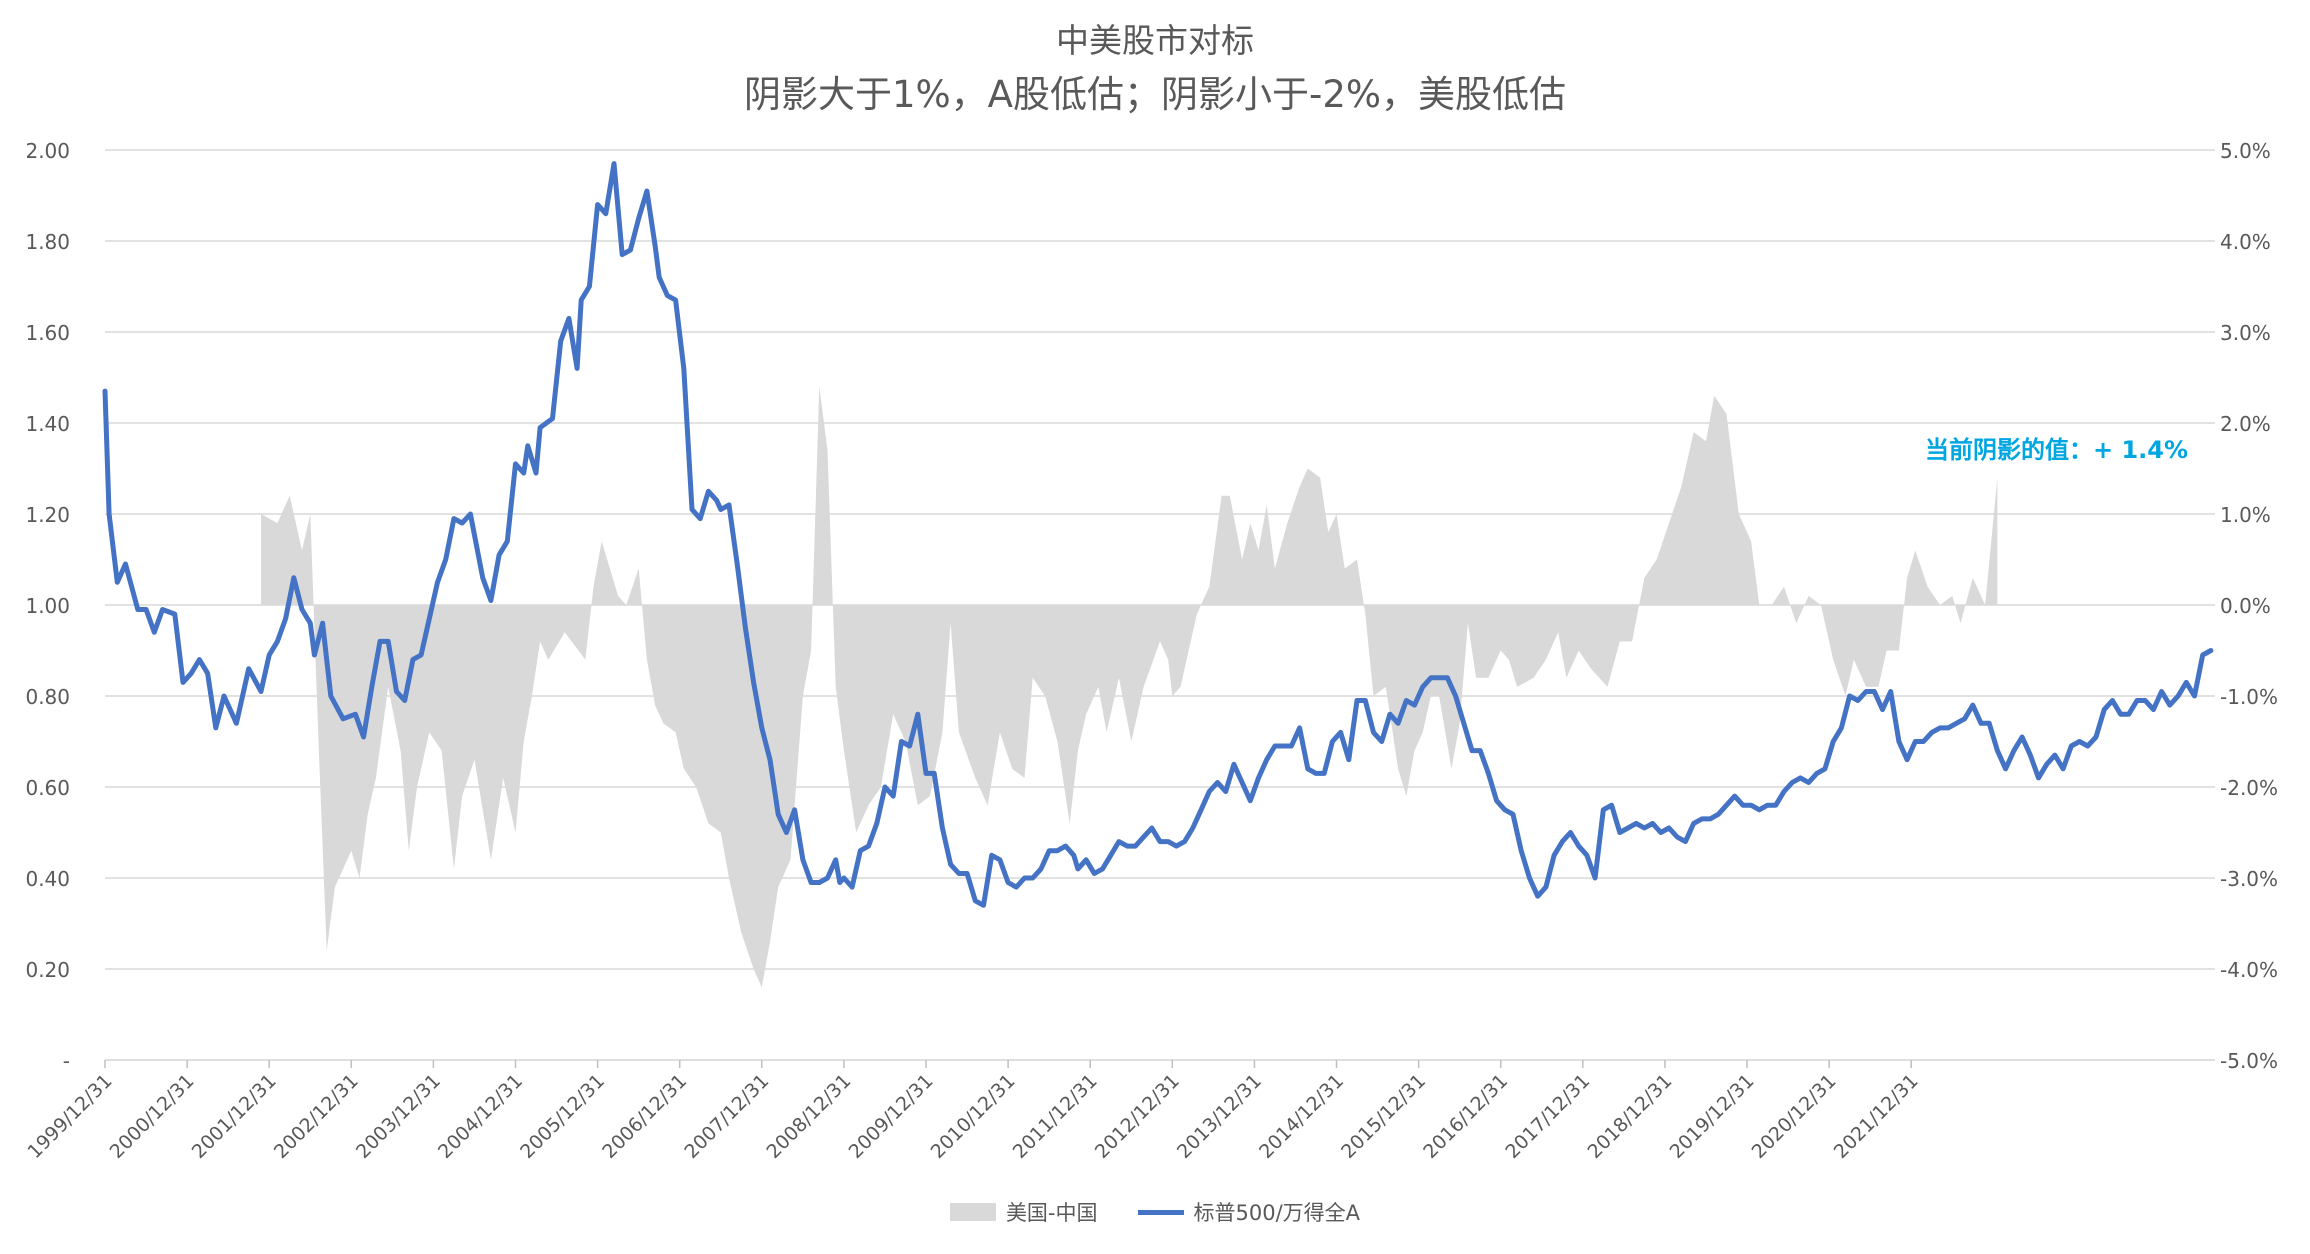 This screenshot has width=2310, height=1254. What do you see at coordinates (47, 424) in the screenshot?
I see `left-tick-label: 1.40` at bounding box center [47, 424].